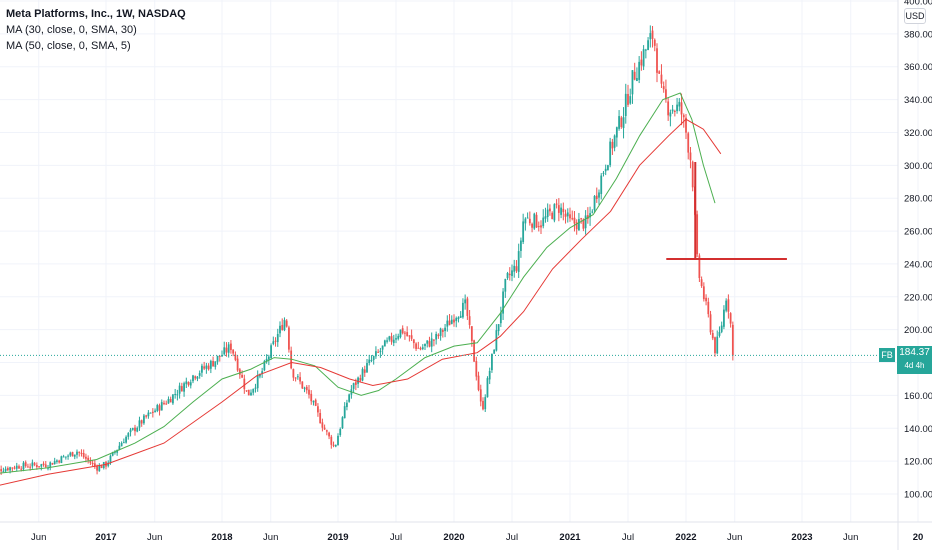 Image resolution: width=932 pixels, height=555 pixels. What do you see at coordinates (915, 16) in the screenshot?
I see `currency-badge: USD` at bounding box center [915, 16].